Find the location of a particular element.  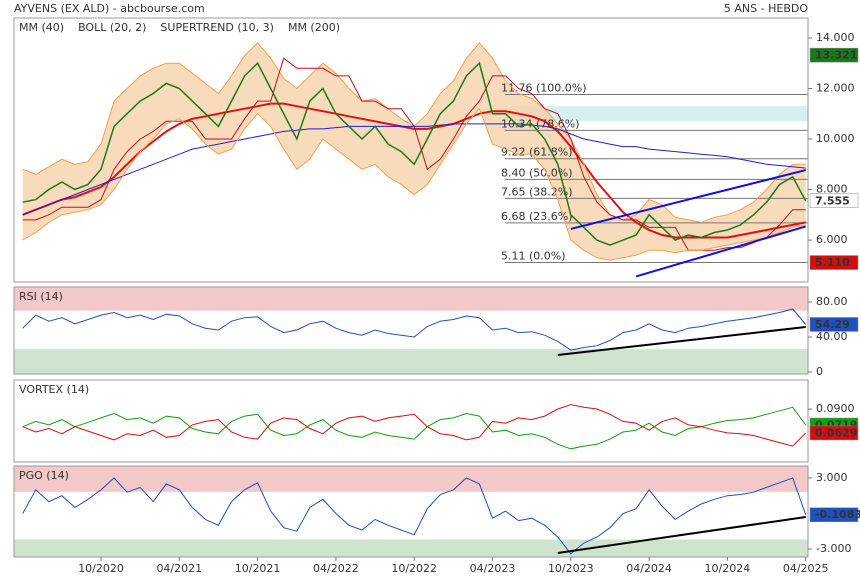

value-tag-label: 13.321 is located at coordinates (836, 55).